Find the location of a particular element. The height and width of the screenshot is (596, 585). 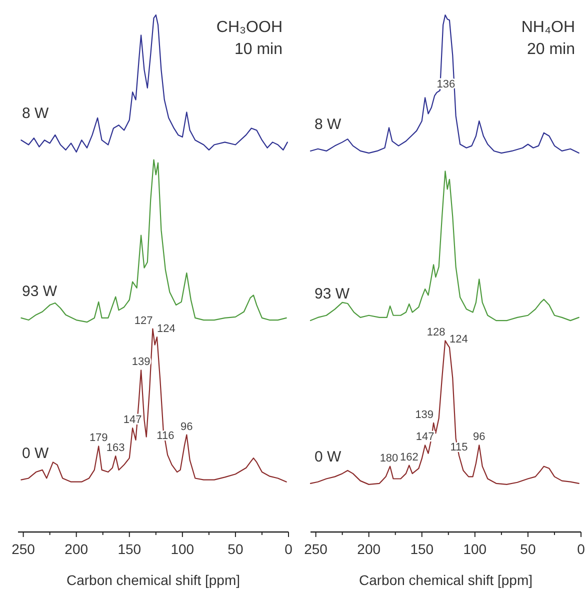

chart-title: CH₃OOH is located at coordinates (249, 27).